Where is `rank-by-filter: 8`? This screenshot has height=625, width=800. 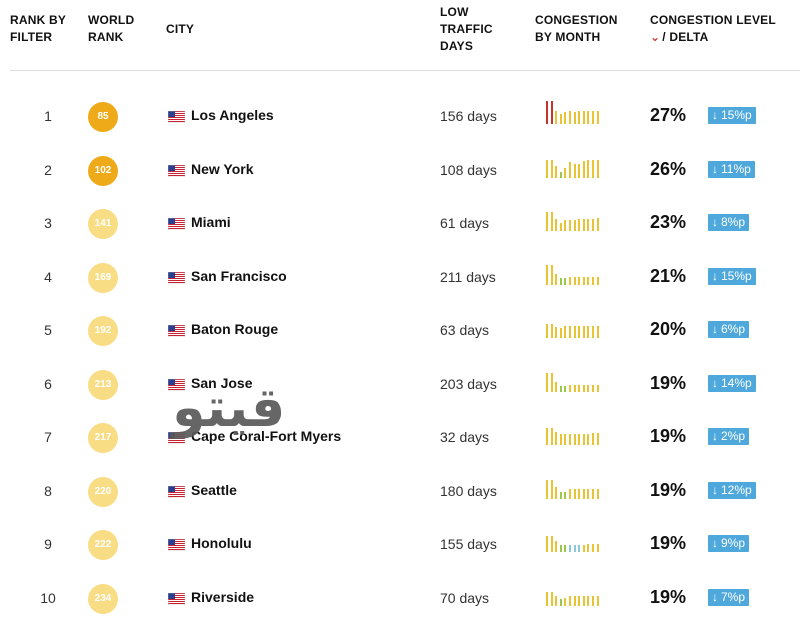
rank-by-filter: 8 is located at coordinates (48, 490).